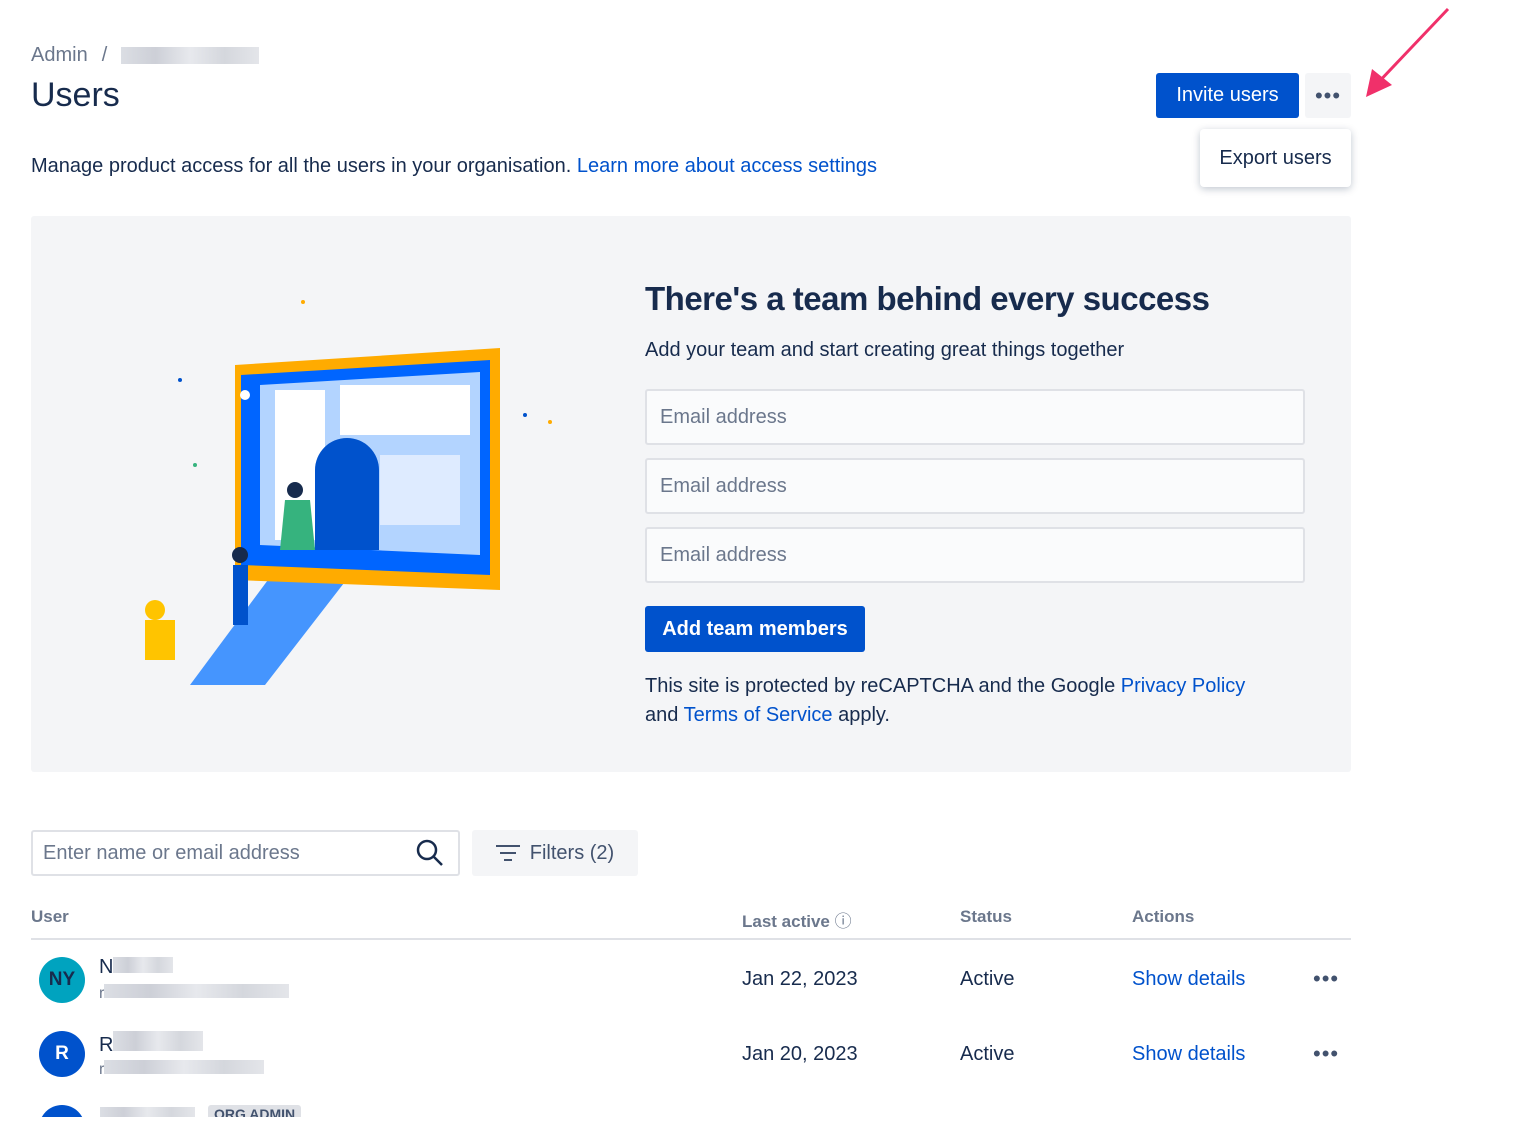 The height and width of the screenshot is (1141, 1536). I want to click on column-last-active: Last active ⓘ, so click(797, 919).